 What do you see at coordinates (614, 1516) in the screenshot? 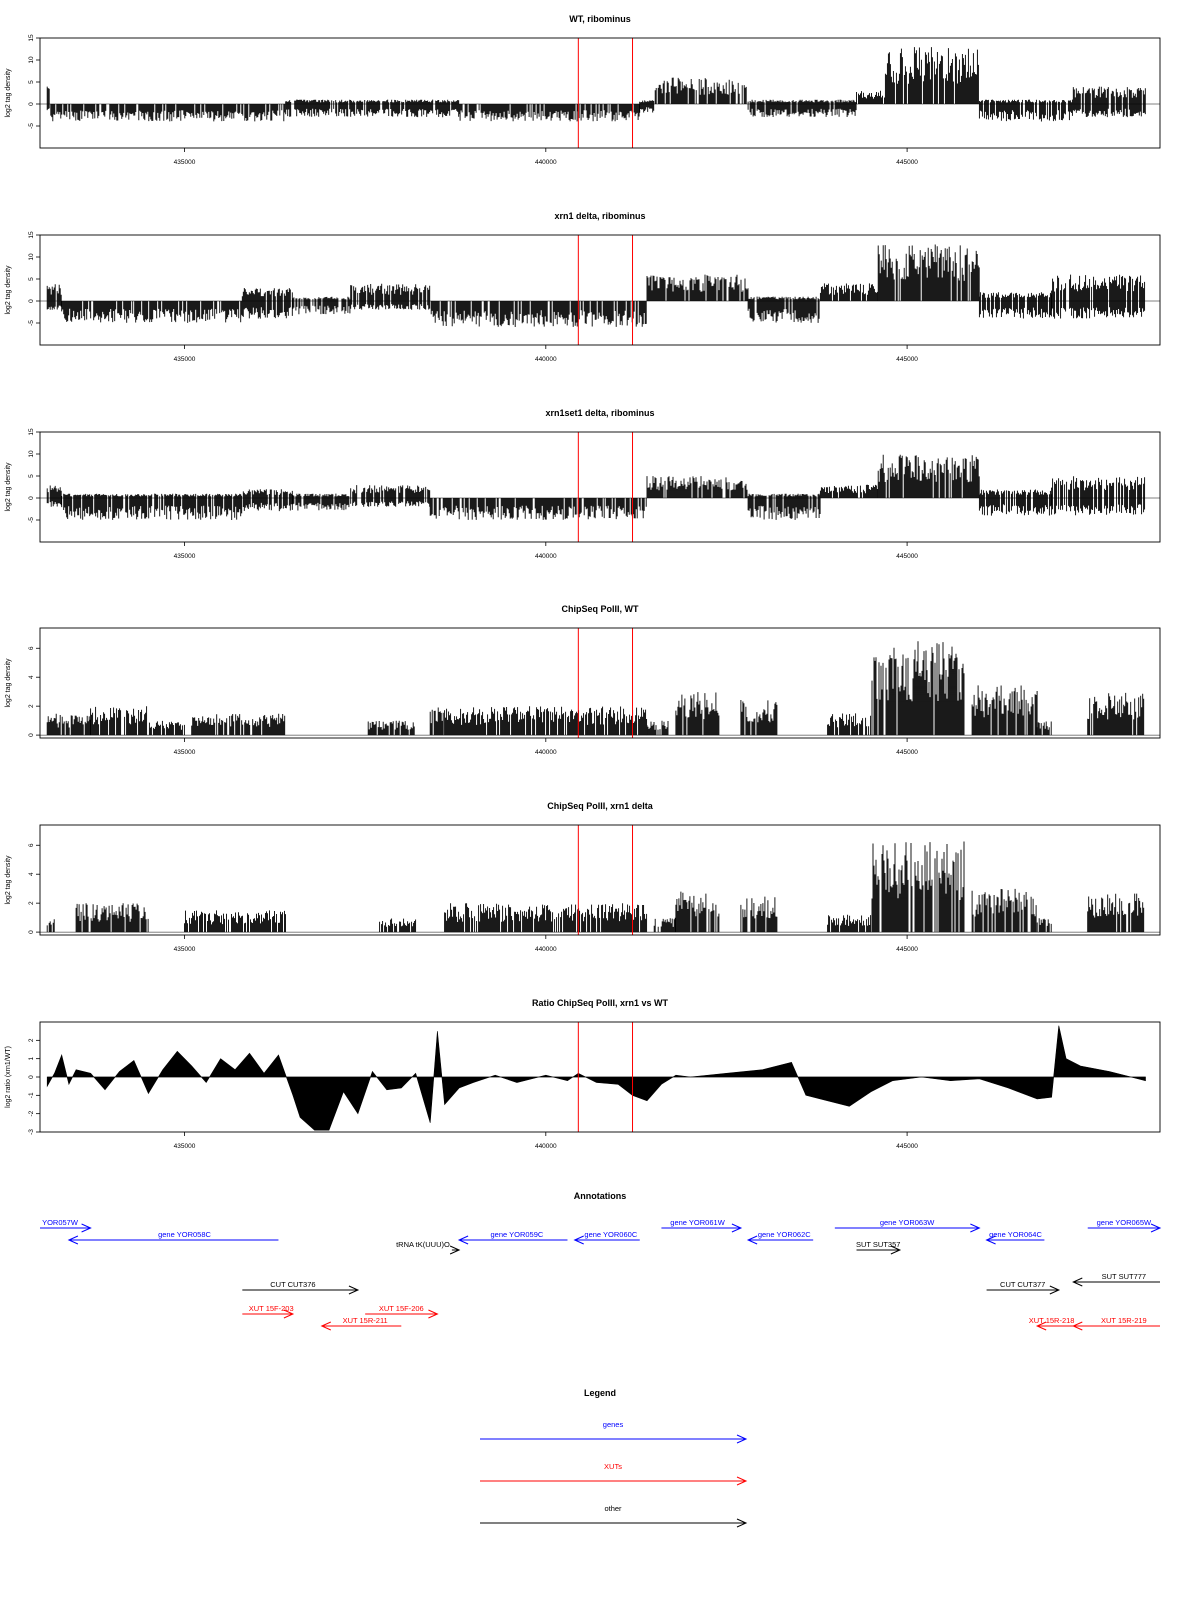
I see `legend-entry-other: other` at bounding box center [614, 1516].